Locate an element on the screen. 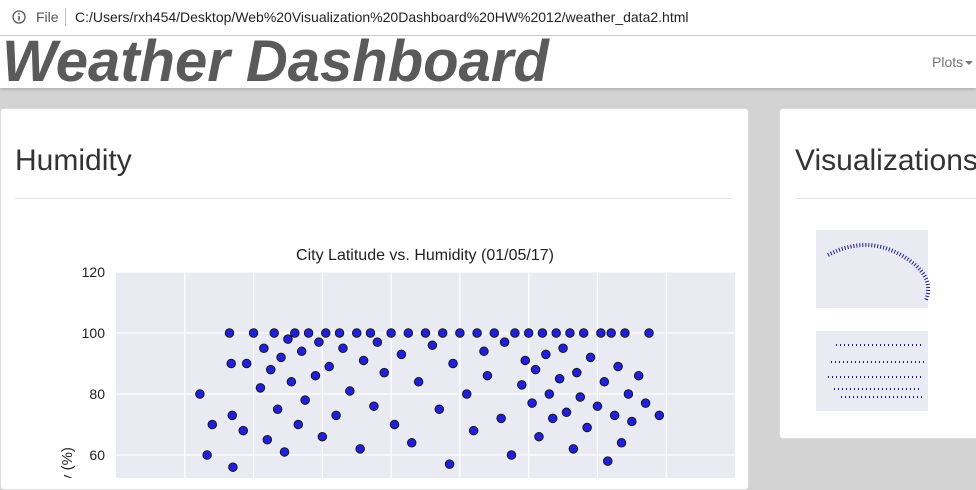 This screenshot has height=490, width=976. y-tick-label: 120 is located at coordinates (94, 272).